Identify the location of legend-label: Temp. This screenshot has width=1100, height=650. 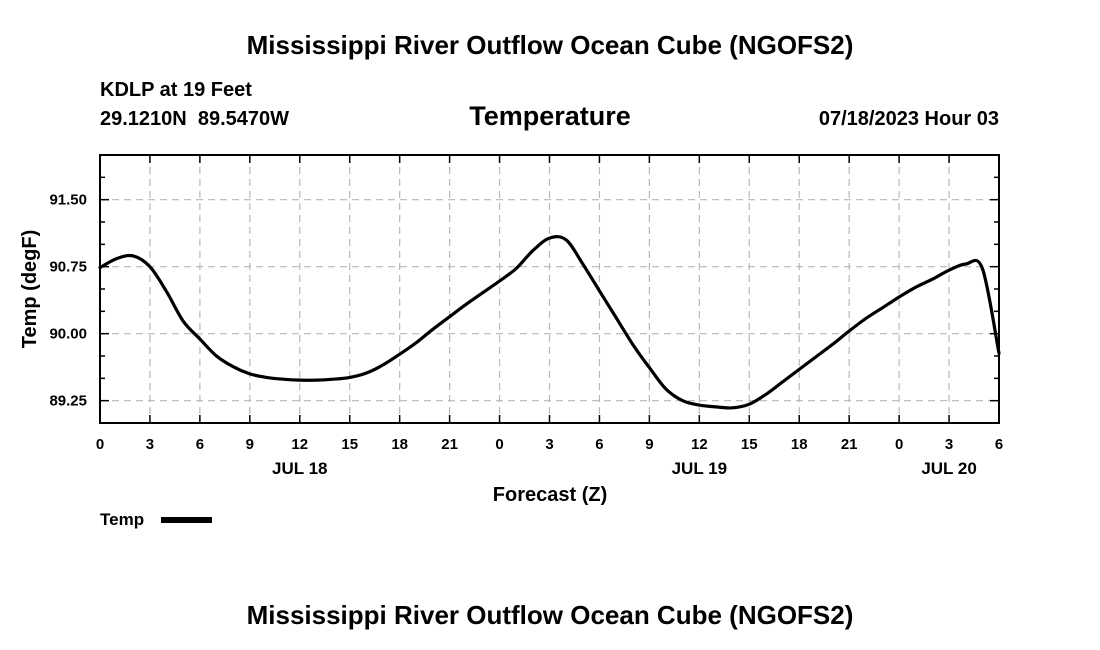
(122, 519).